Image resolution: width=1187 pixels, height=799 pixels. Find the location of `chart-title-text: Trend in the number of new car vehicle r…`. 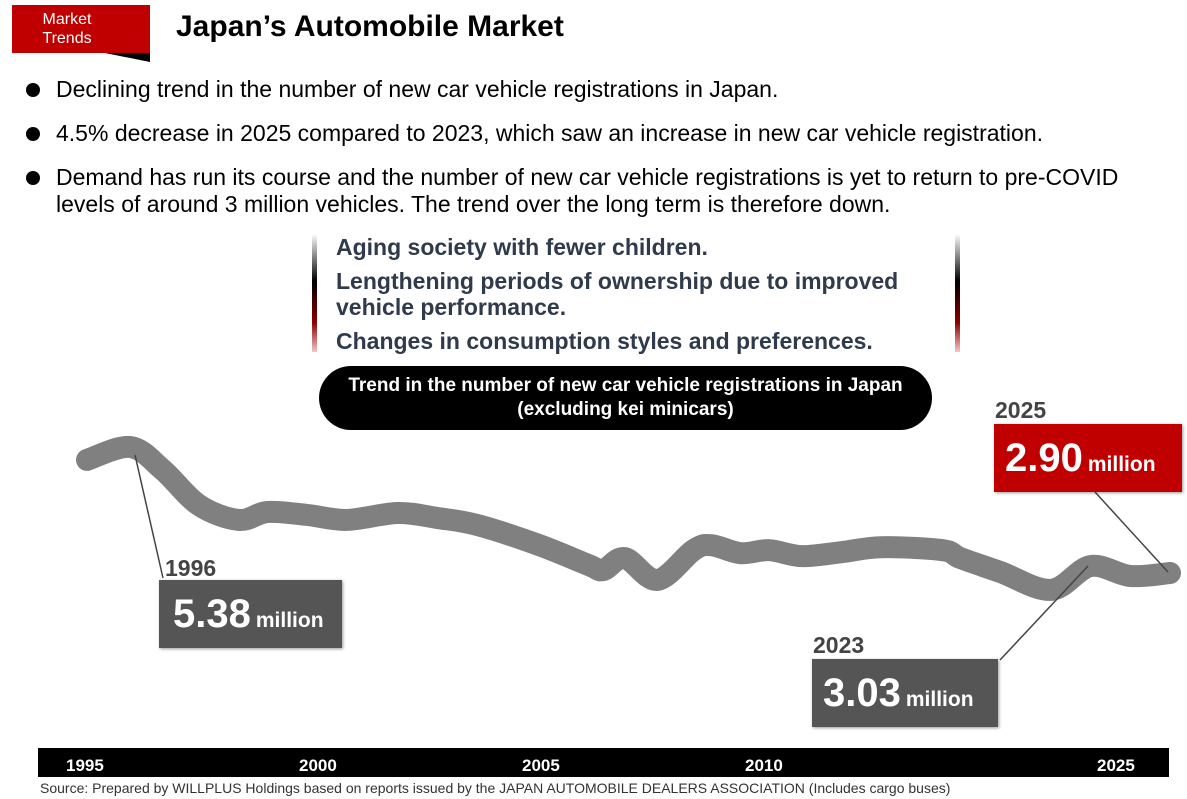

chart-title-text: Trend in the number of new car vehicle r… is located at coordinates (625, 397).